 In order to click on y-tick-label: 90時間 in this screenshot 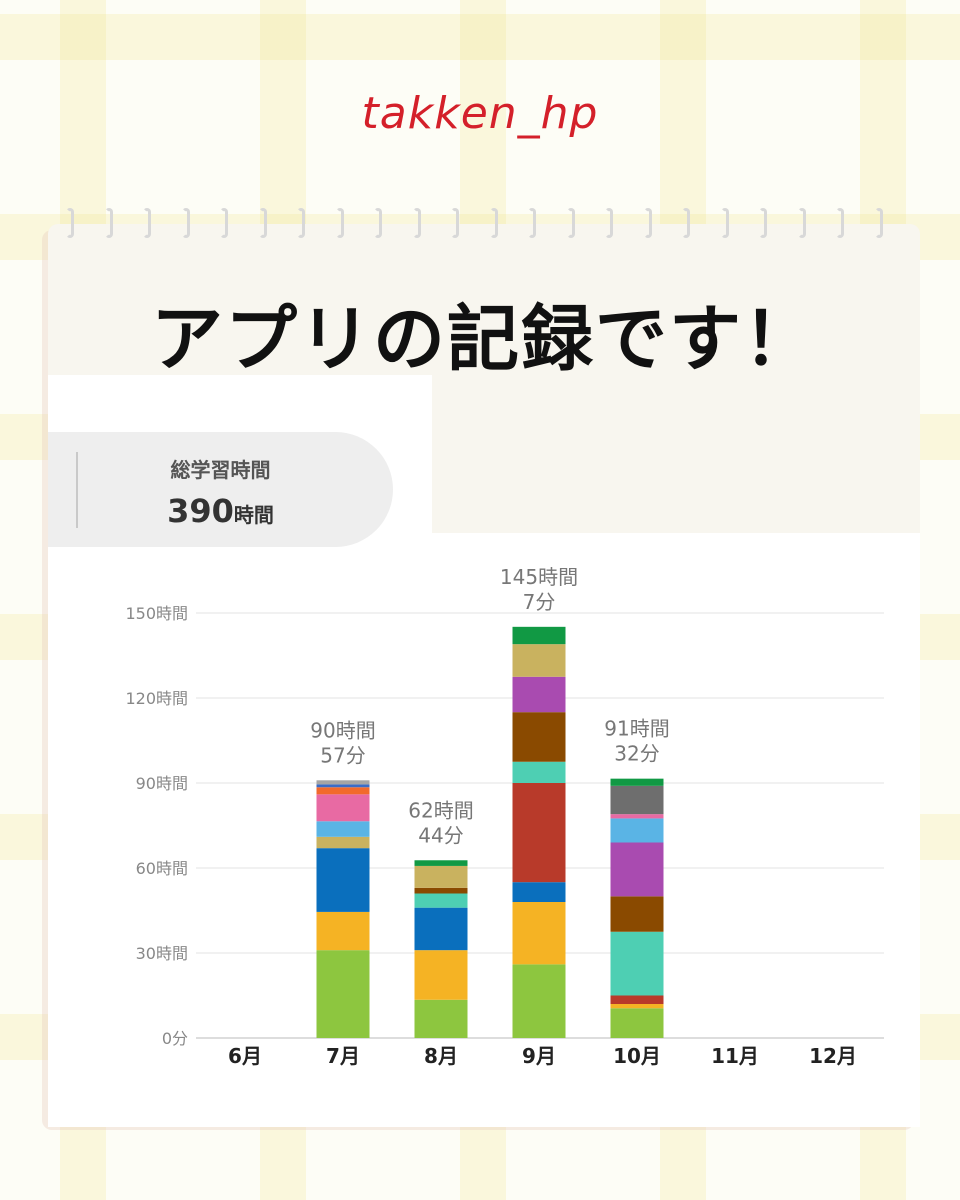, I will do `click(162, 783)`.